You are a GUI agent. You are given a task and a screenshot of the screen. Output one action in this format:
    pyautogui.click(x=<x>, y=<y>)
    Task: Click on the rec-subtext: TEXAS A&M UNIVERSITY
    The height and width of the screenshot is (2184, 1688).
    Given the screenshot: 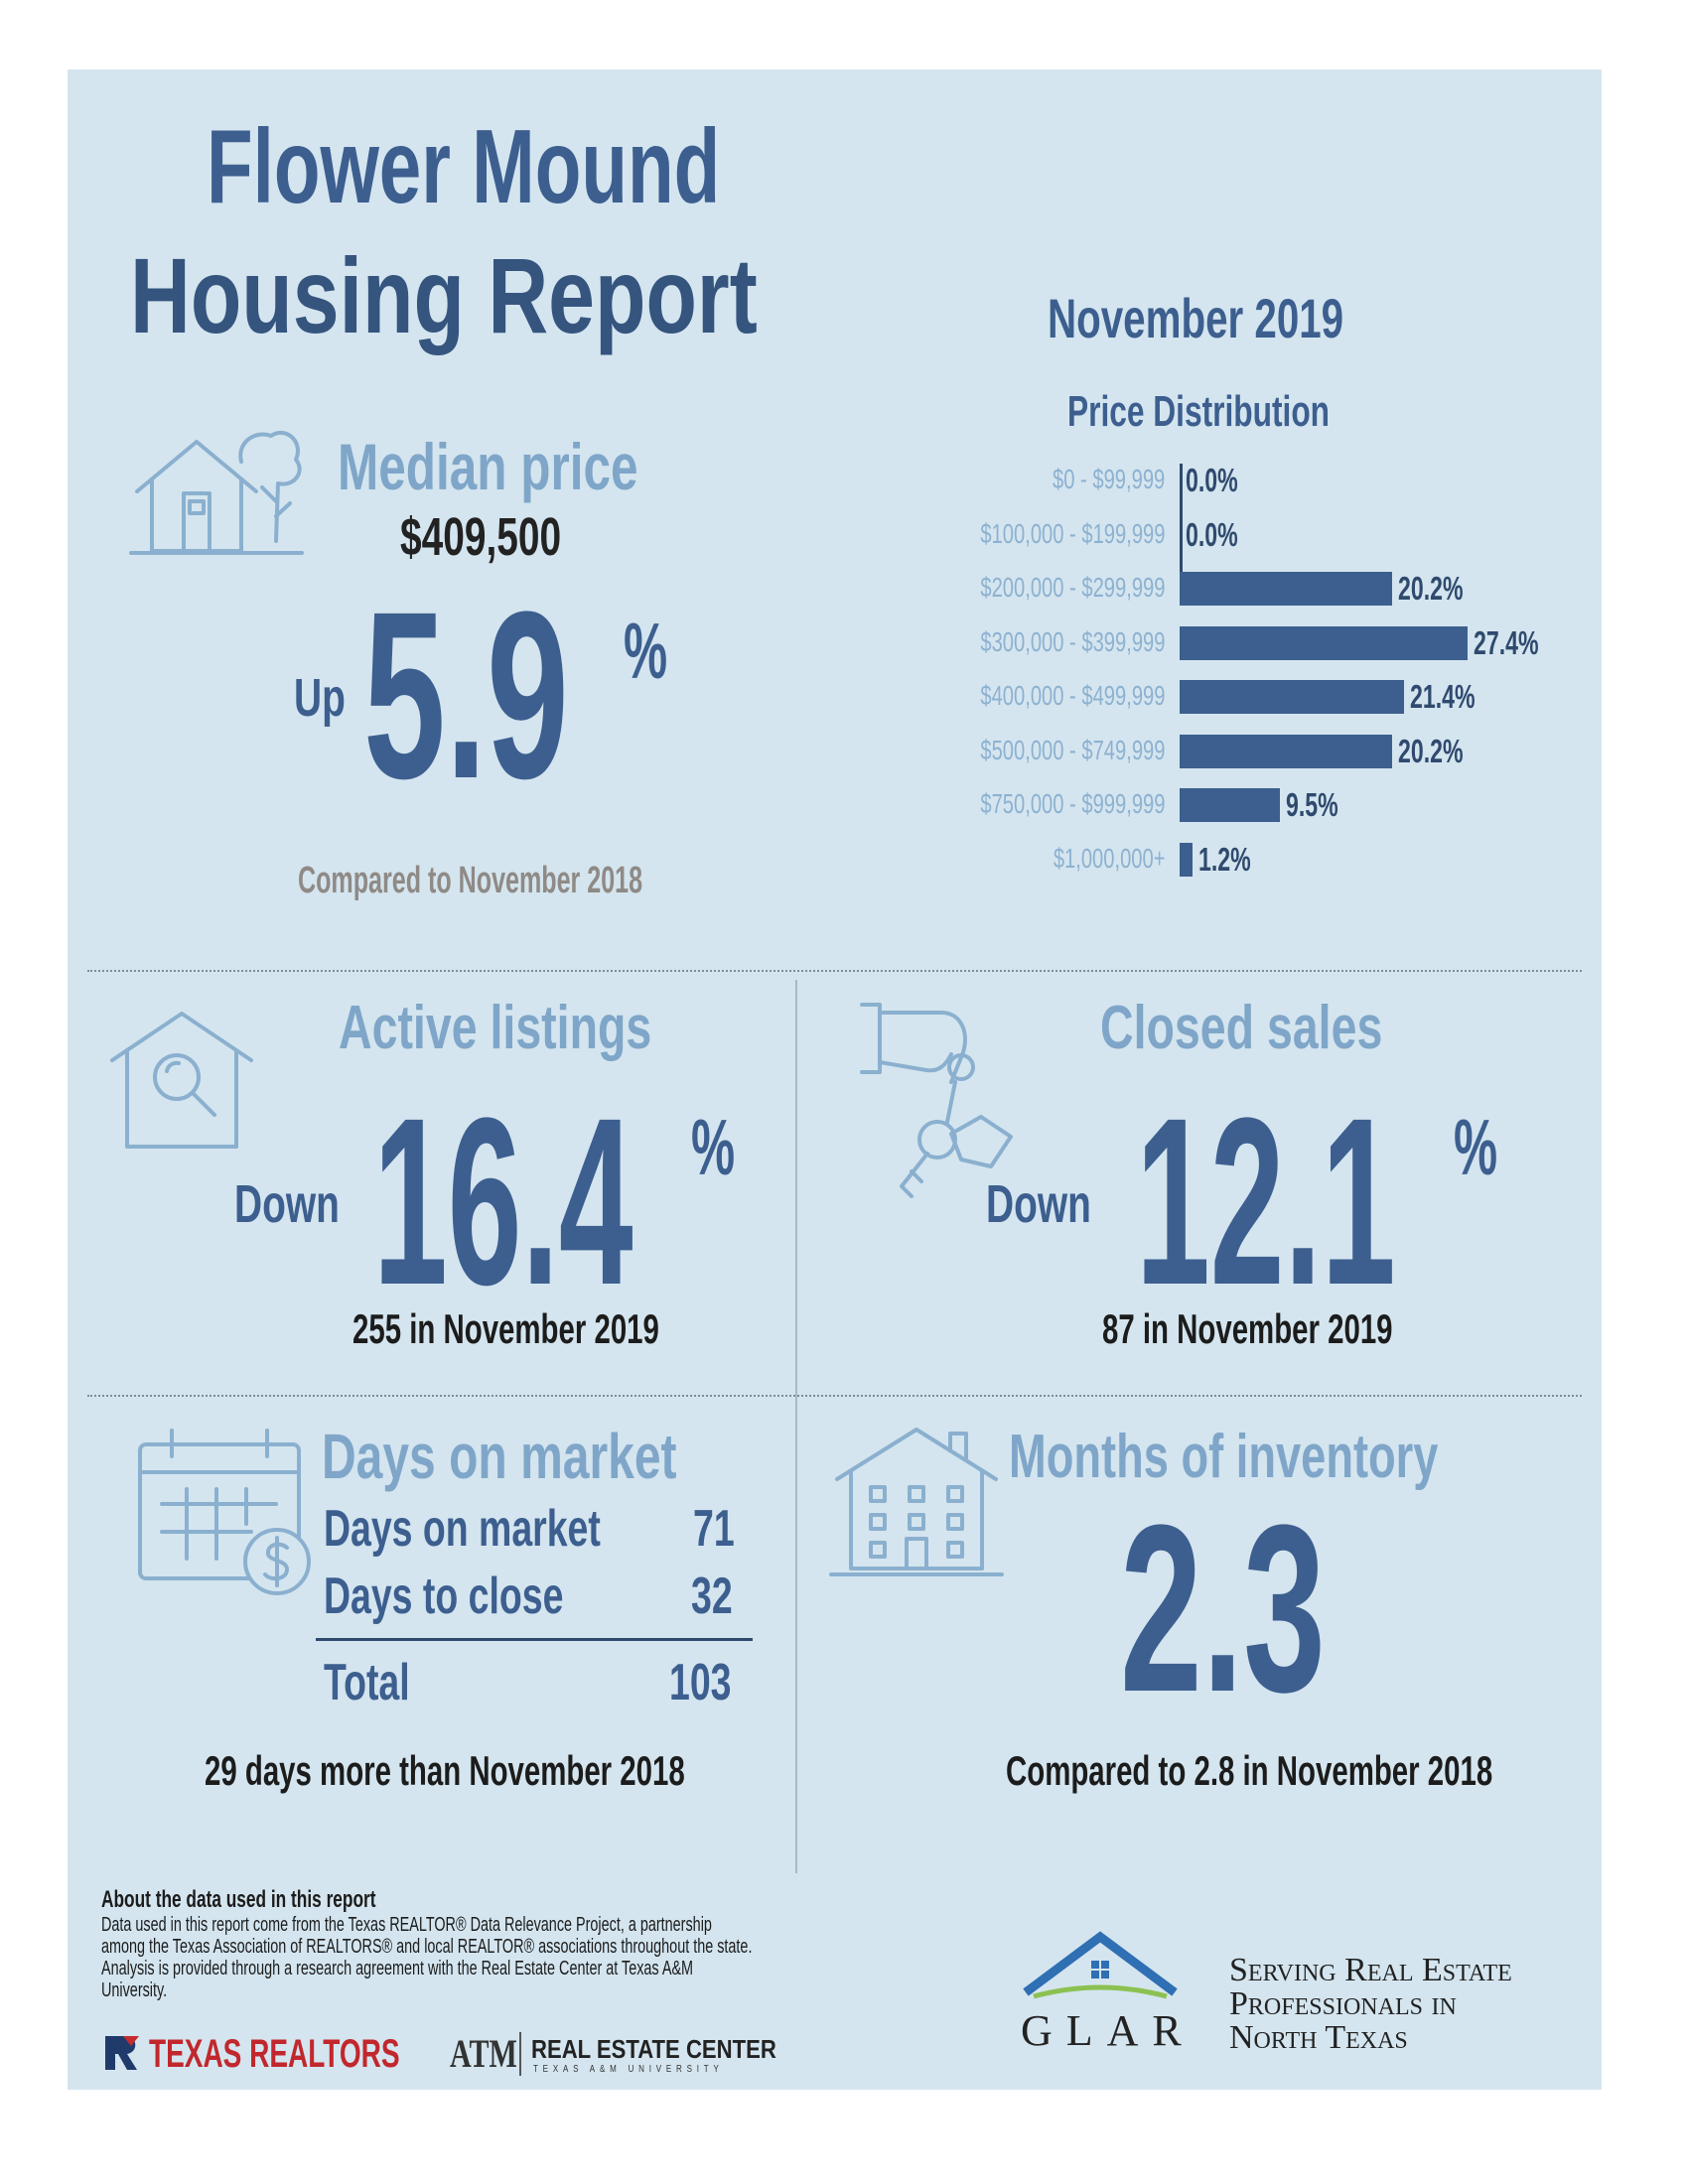 What is the action you would take?
    pyautogui.click(x=628, y=2069)
    